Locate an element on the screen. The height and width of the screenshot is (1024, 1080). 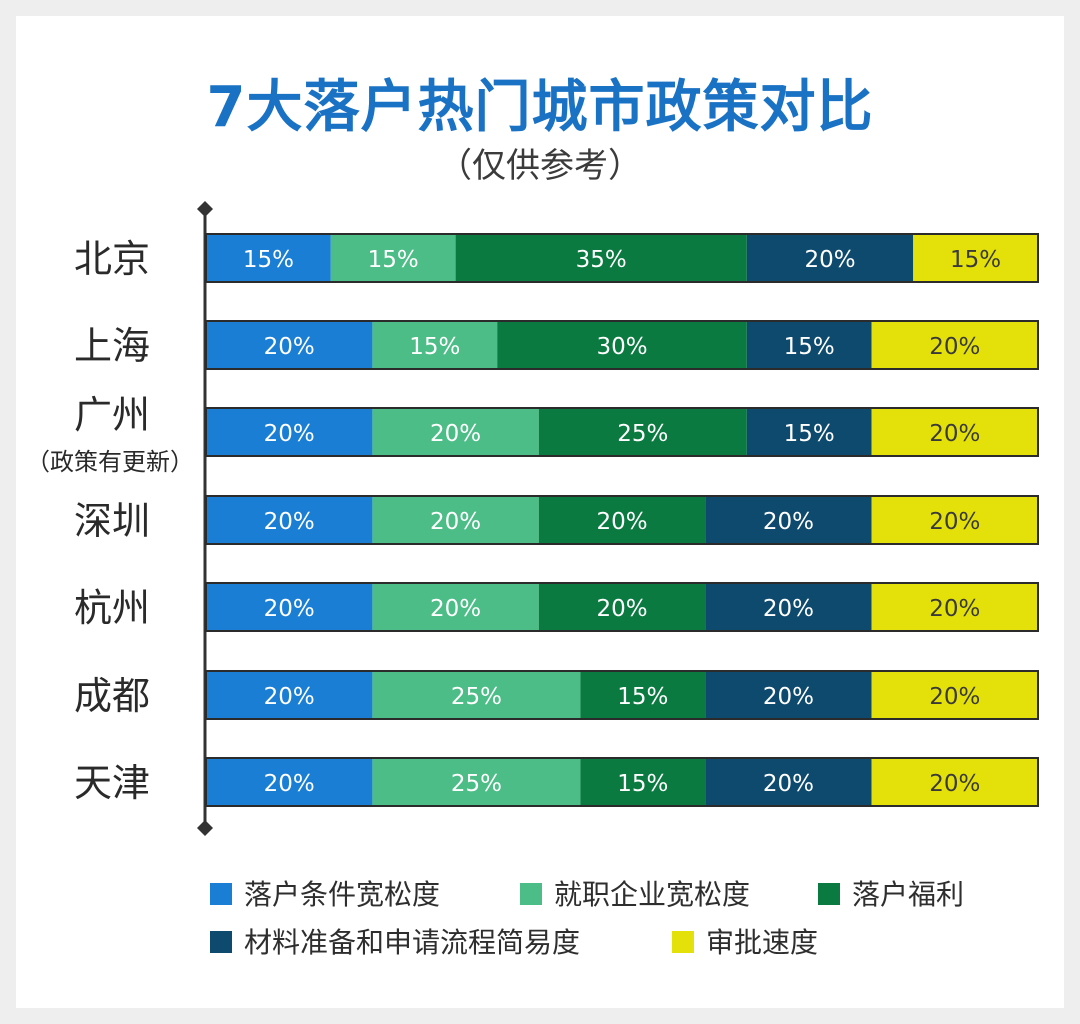
axis-bottom-diamond is located at coordinates (205, 828).